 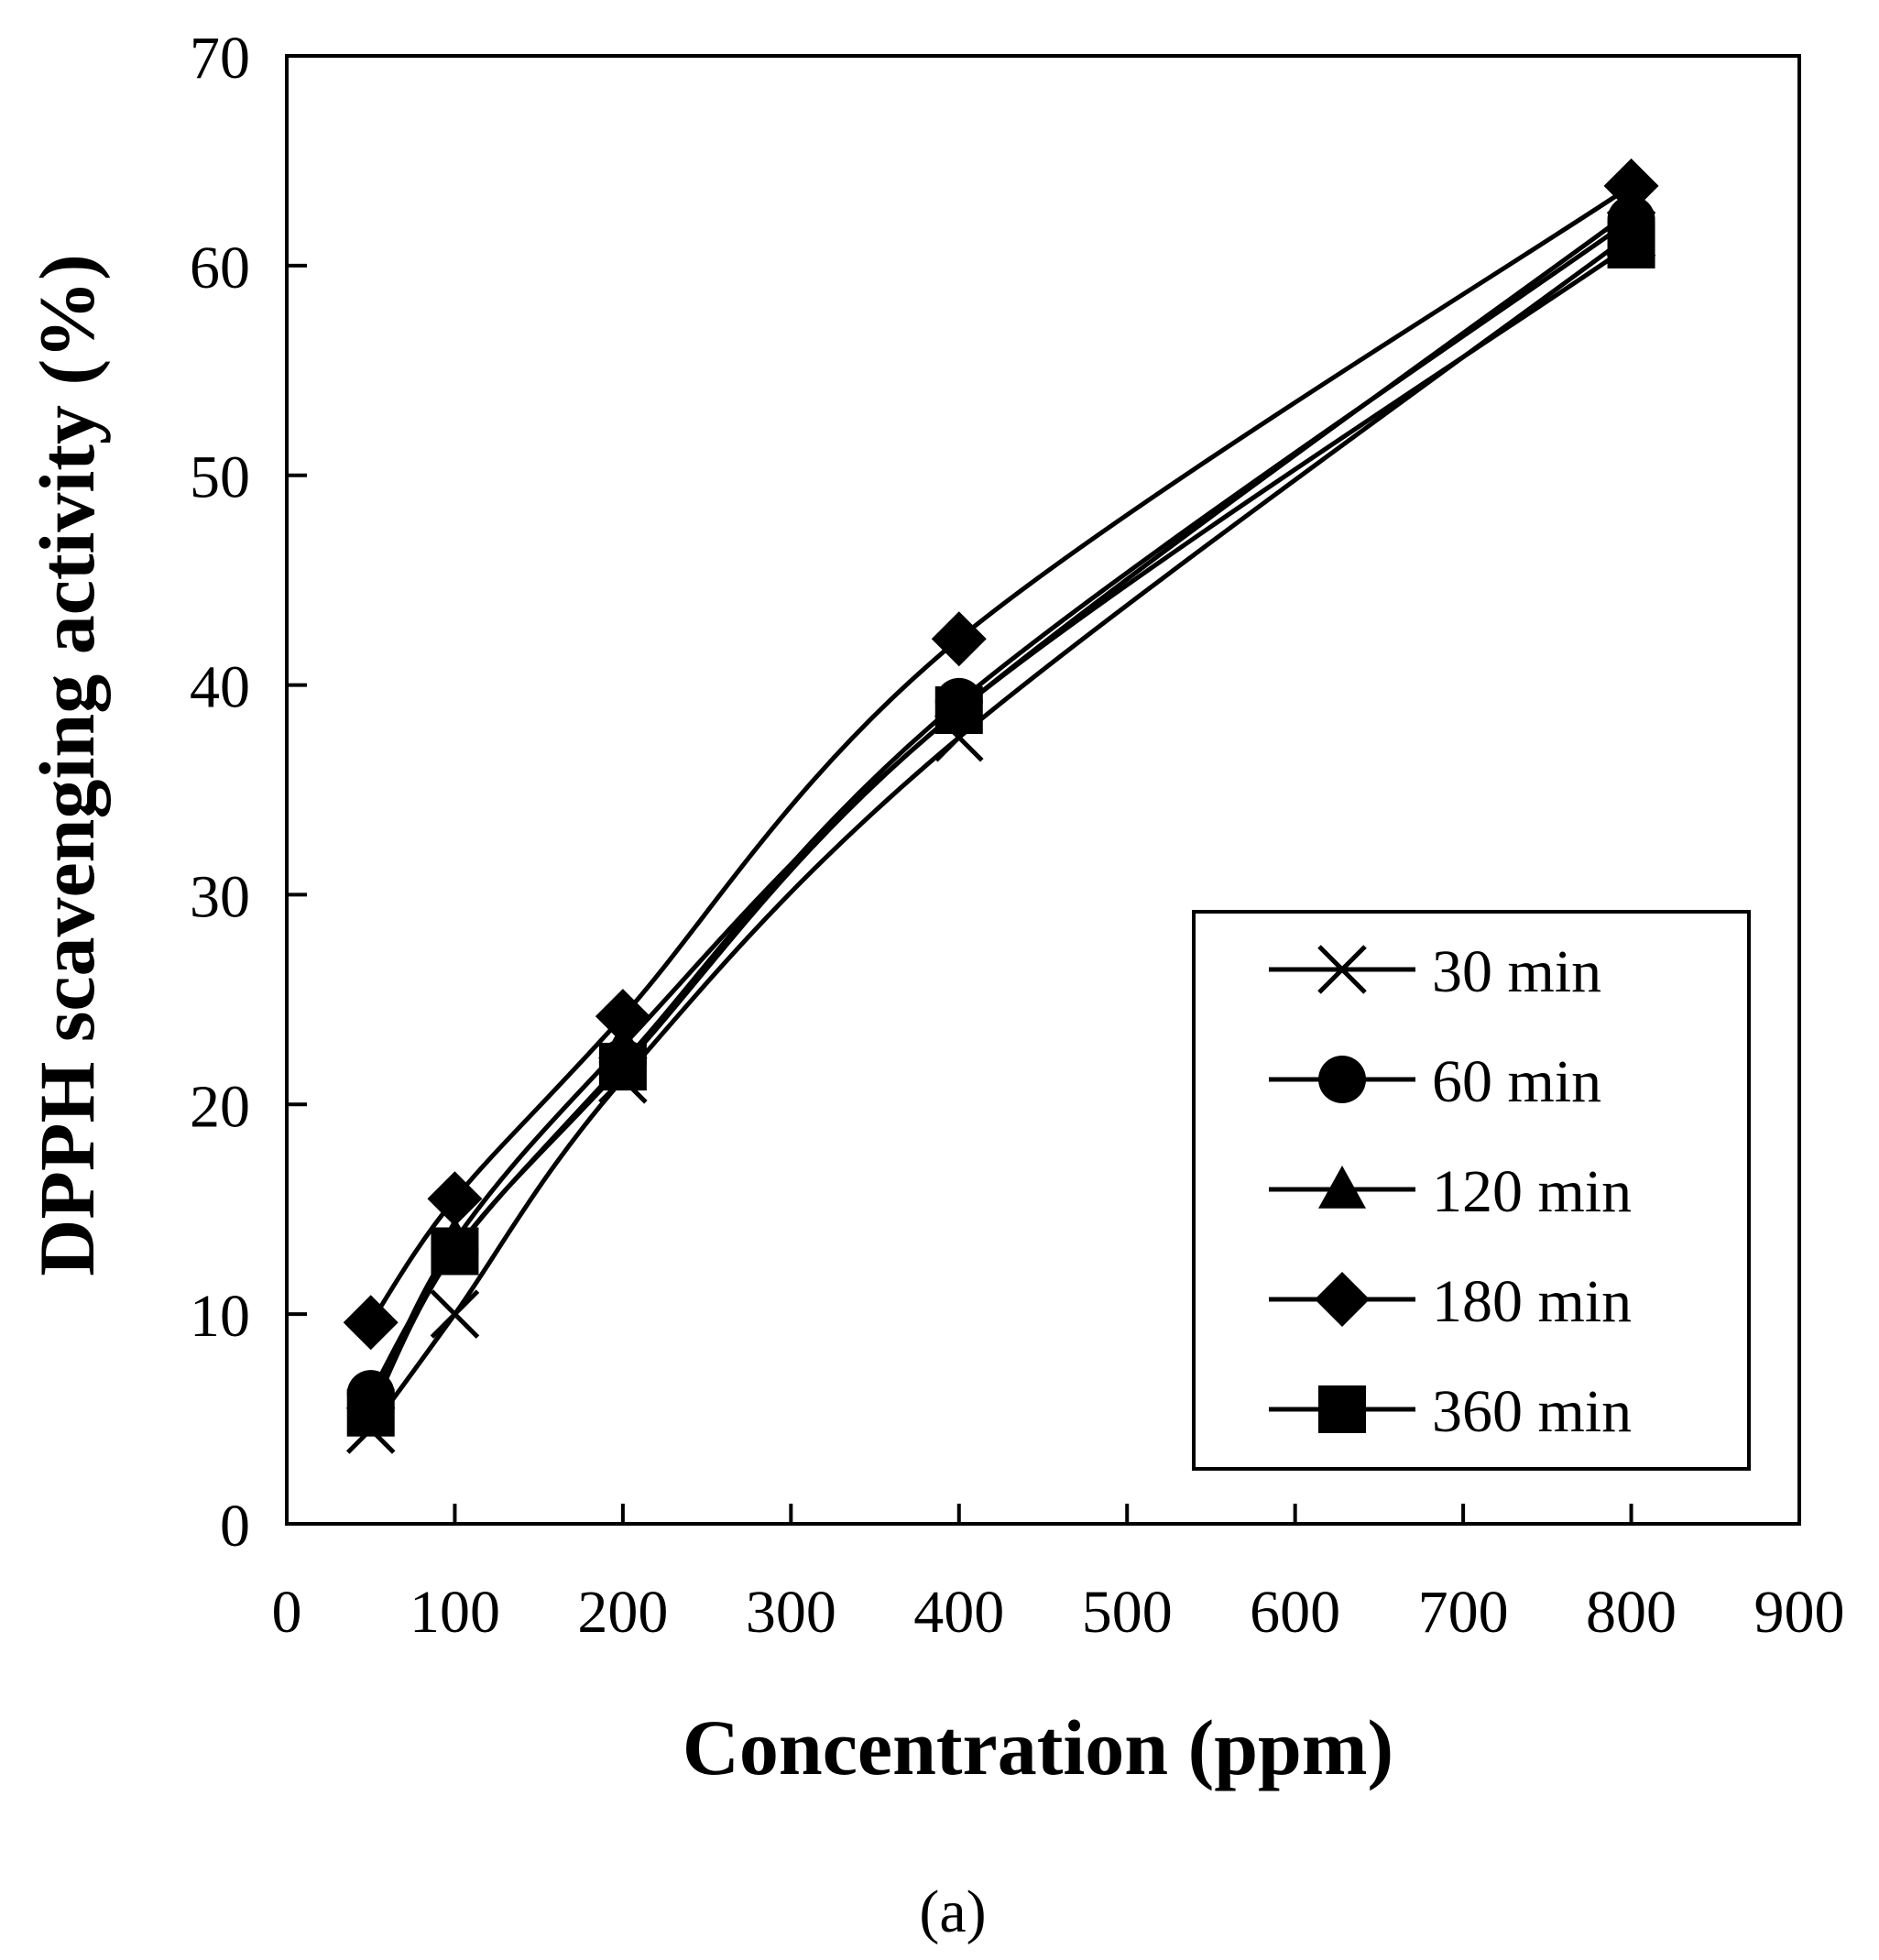 I want to click on legend: 30 min 60 min 120 min 180 min 360 min, so click(x=1471, y=1190).